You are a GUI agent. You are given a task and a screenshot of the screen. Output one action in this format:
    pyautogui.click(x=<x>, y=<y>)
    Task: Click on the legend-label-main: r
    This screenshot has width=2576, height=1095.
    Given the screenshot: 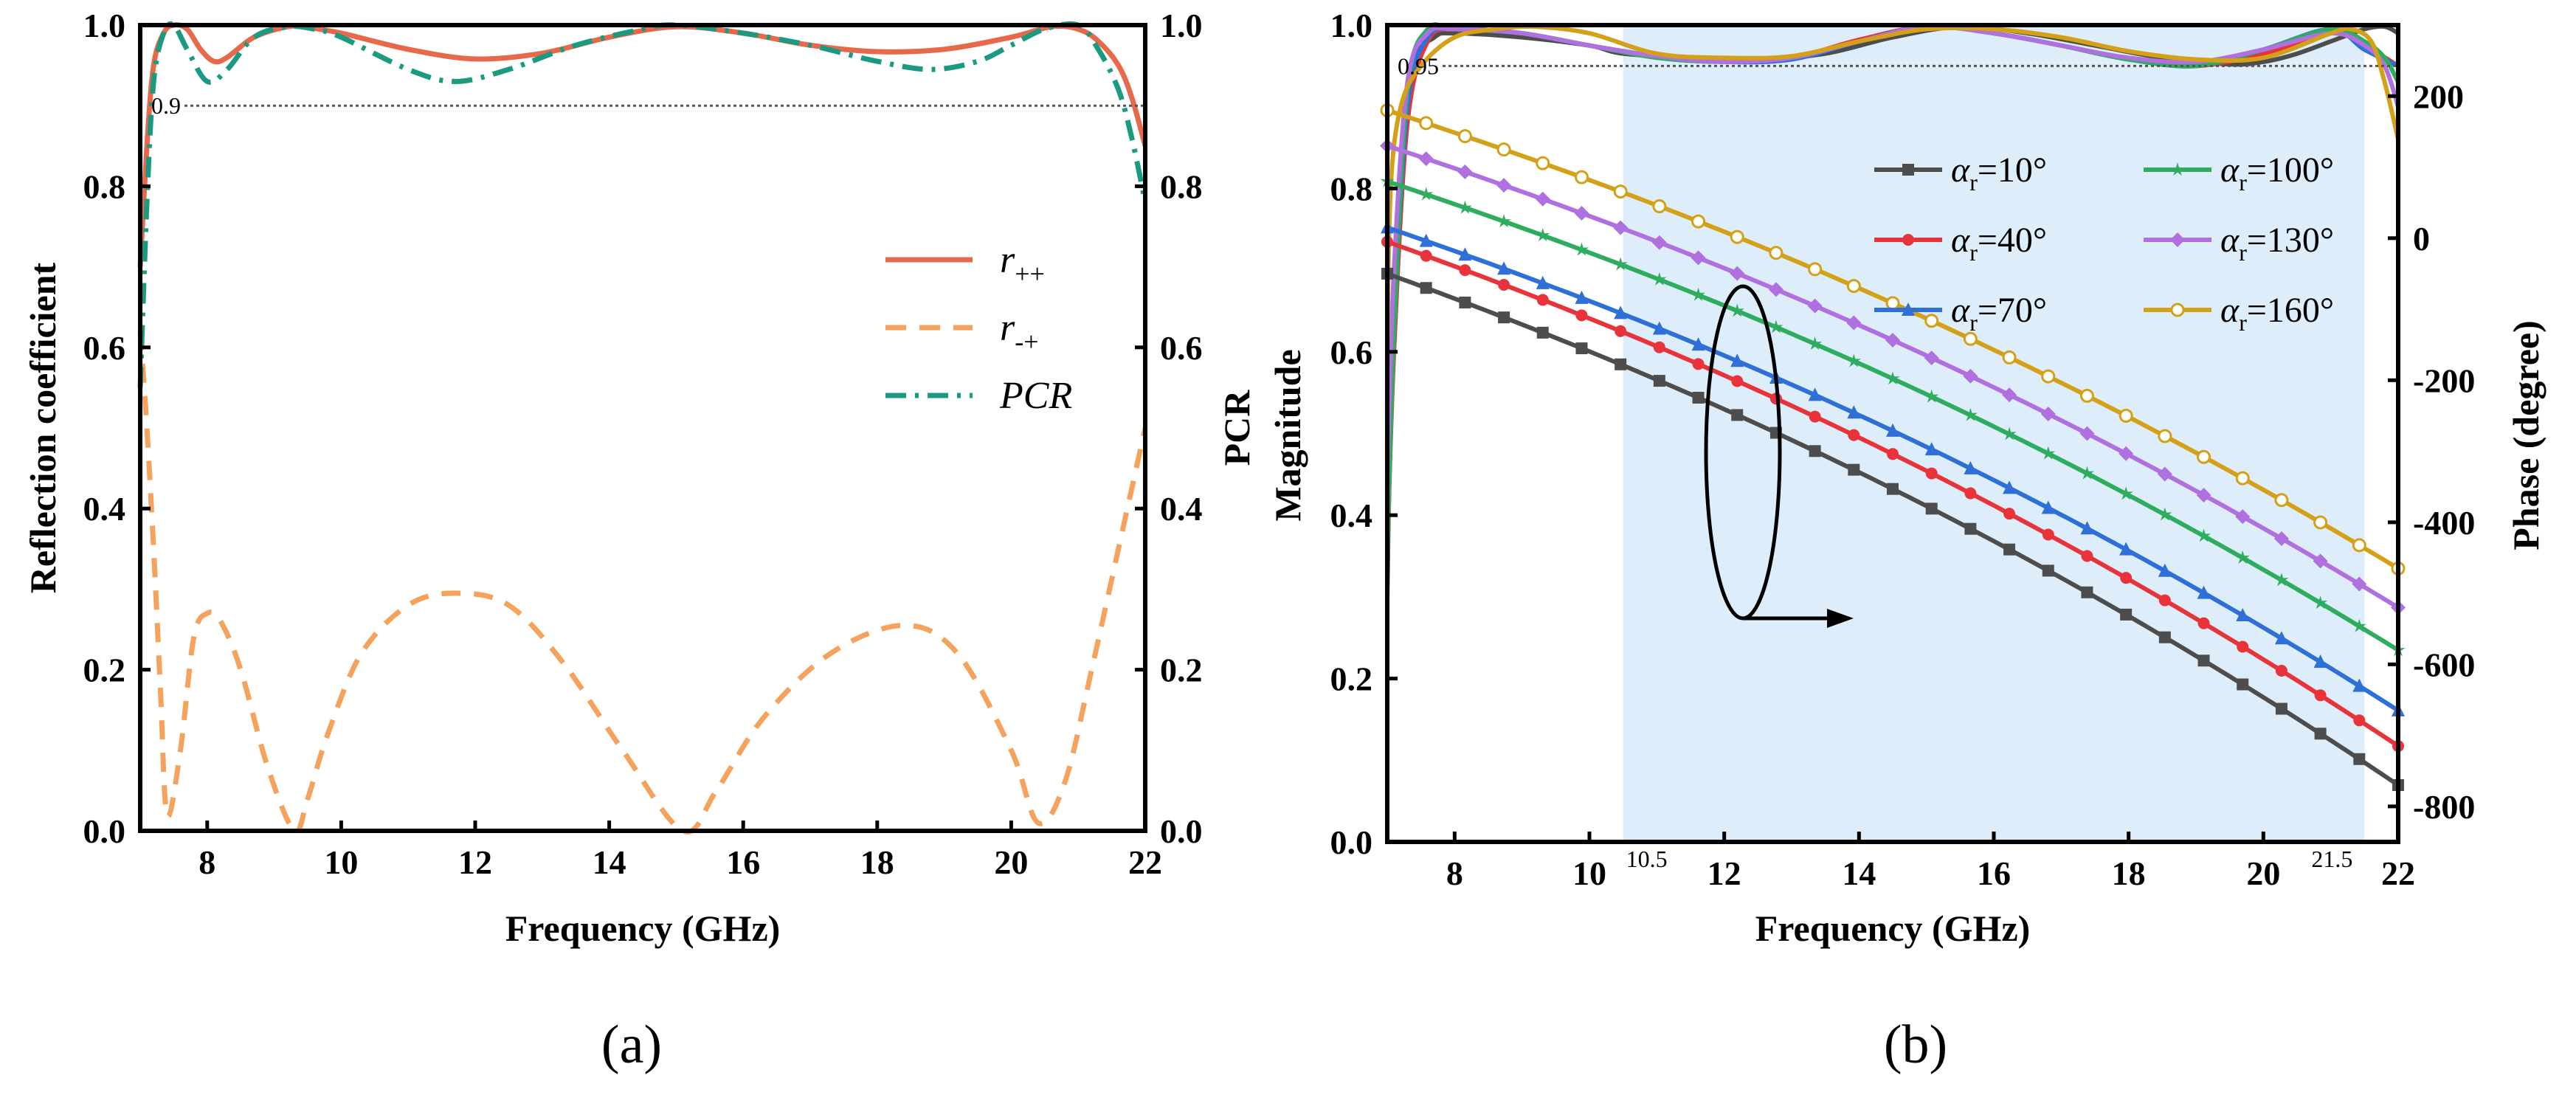 What is the action you would take?
    pyautogui.click(x=1007, y=260)
    